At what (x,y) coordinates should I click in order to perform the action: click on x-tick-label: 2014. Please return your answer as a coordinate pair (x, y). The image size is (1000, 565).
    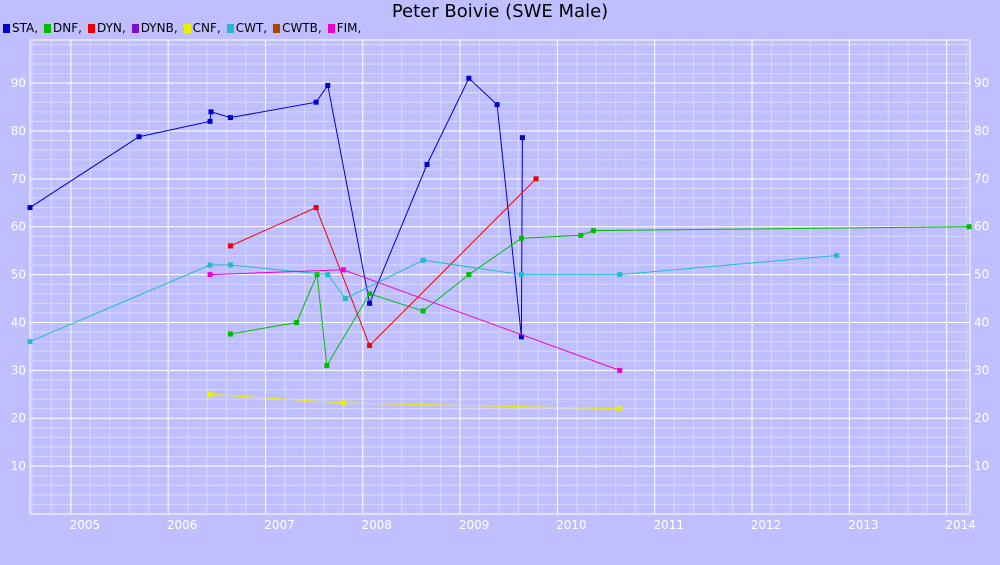
    Looking at the image, I should click on (960, 525).